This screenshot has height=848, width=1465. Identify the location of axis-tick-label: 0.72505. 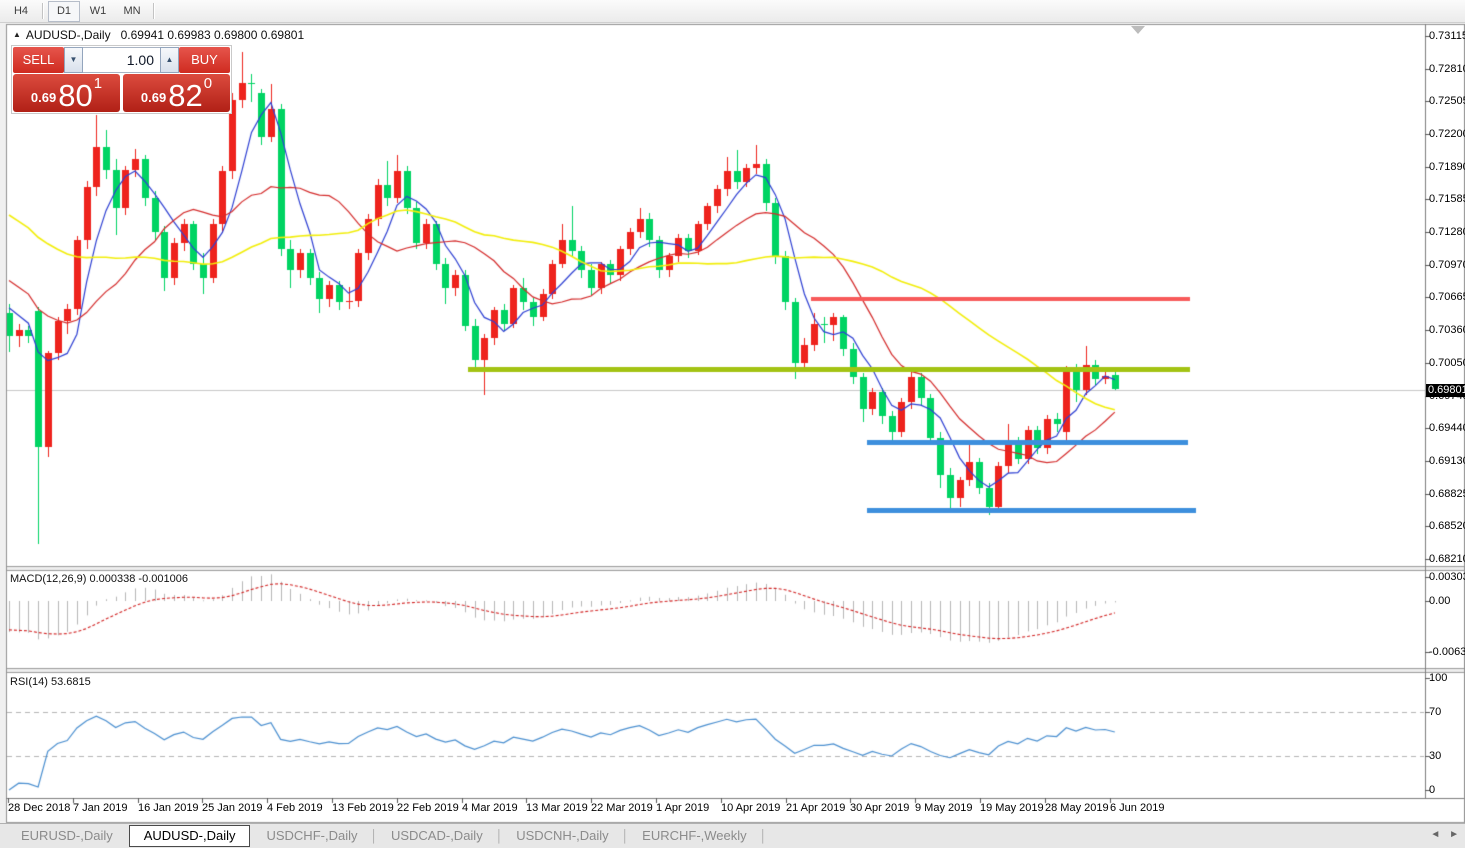
(1447, 101).